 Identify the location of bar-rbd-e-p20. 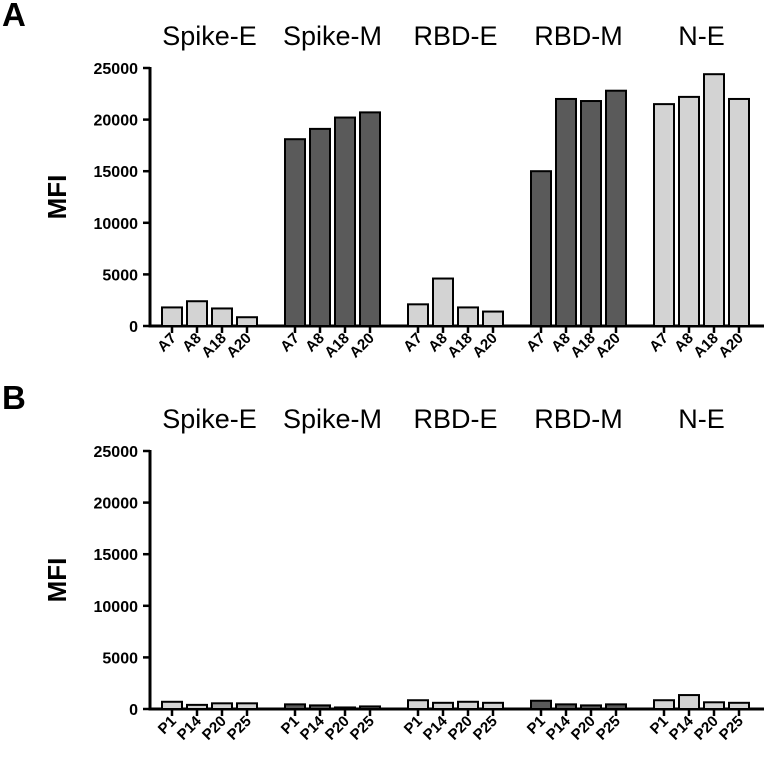
(468, 705).